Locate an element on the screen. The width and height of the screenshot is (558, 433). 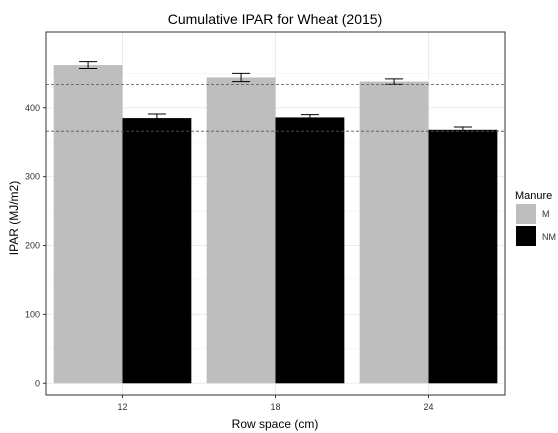
x-tick-label: 24 is located at coordinates (428, 407).